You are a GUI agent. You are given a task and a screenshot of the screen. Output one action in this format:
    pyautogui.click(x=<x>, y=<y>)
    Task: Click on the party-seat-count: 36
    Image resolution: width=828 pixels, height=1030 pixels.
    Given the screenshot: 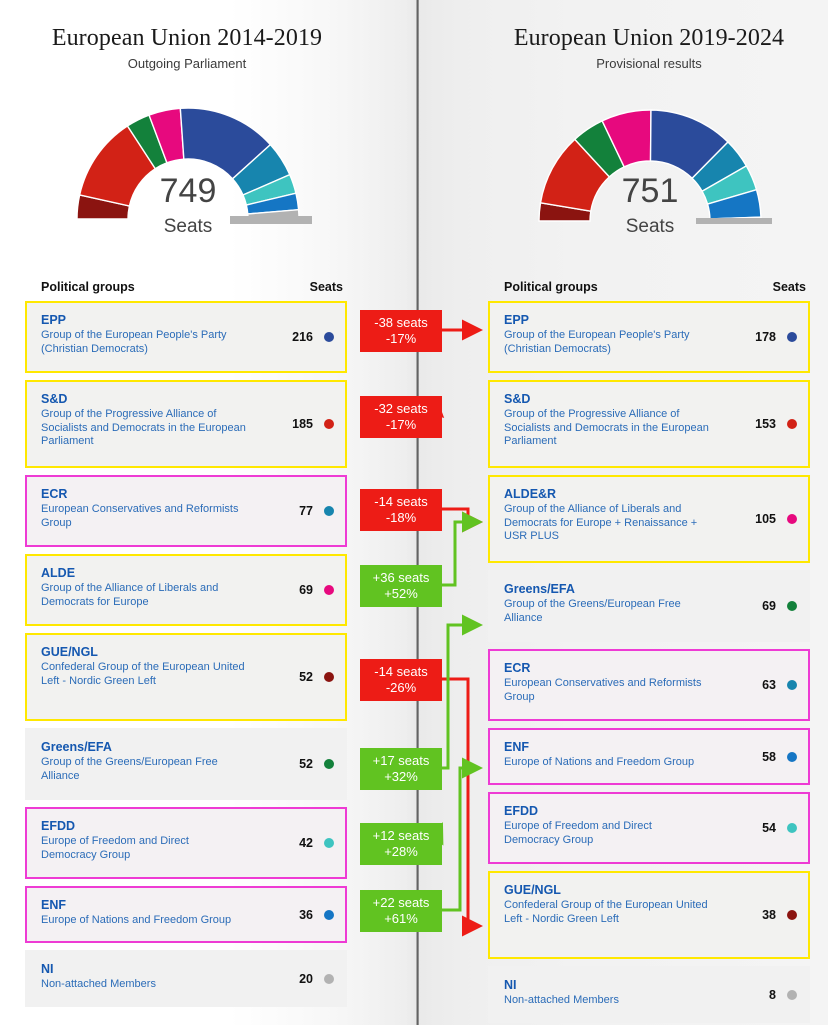 What is the action you would take?
    pyautogui.click(x=306, y=914)
    